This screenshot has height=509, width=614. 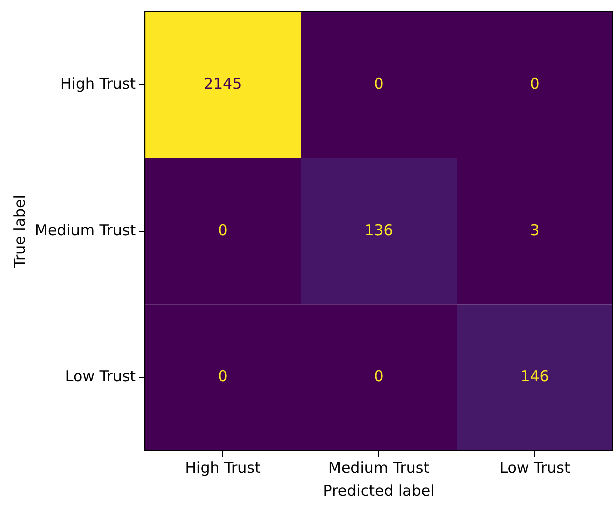 What do you see at coordinates (535, 377) in the screenshot?
I see `data-label: 146` at bounding box center [535, 377].